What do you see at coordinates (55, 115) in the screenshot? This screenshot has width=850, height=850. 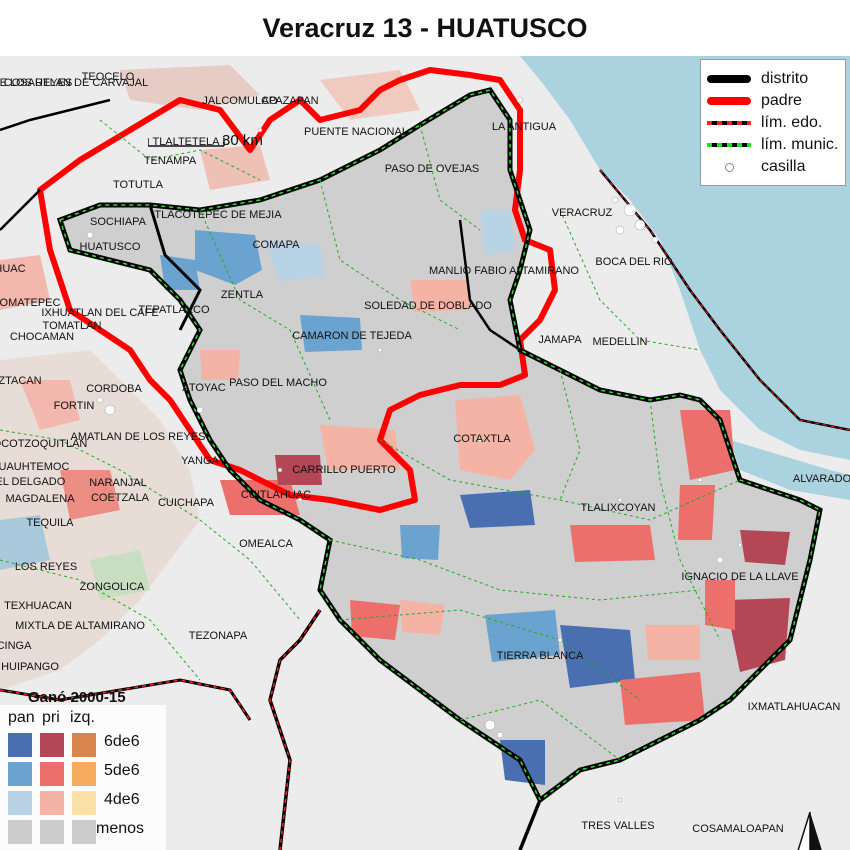 I see `state-line-nw` at bounding box center [55, 115].